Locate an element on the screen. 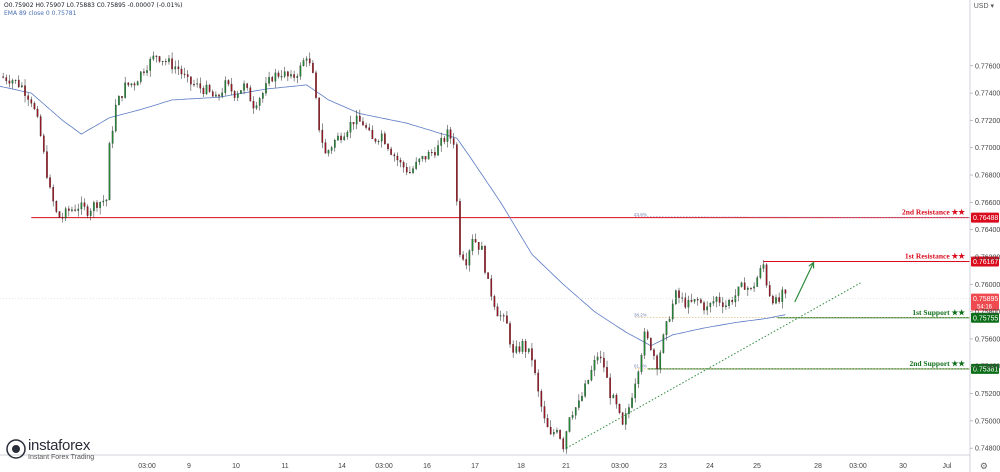 Image resolution: width=1000 pixels, height=472 pixels. currency-text: USD is located at coordinates (981, 6).